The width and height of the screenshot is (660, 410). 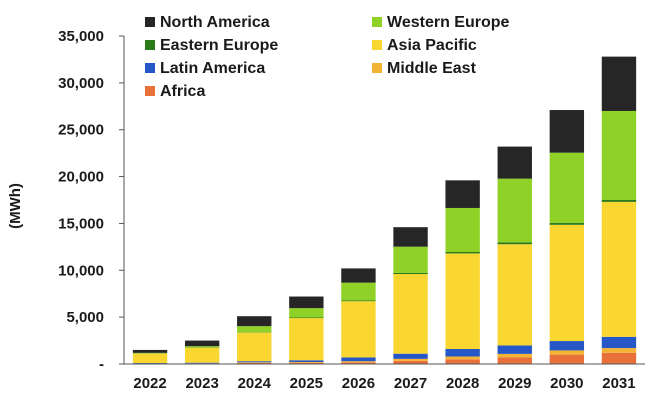 What do you see at coordinates (81, 177) in the screenshot?
I see `y-tick-label: 20,000` at bounding box center [81, 177].